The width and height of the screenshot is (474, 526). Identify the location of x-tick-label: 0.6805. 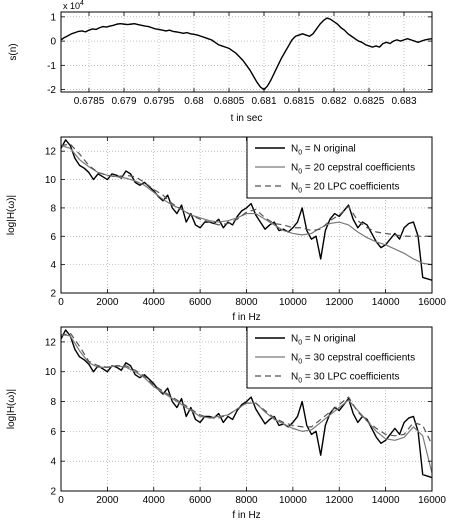
(229, 101).